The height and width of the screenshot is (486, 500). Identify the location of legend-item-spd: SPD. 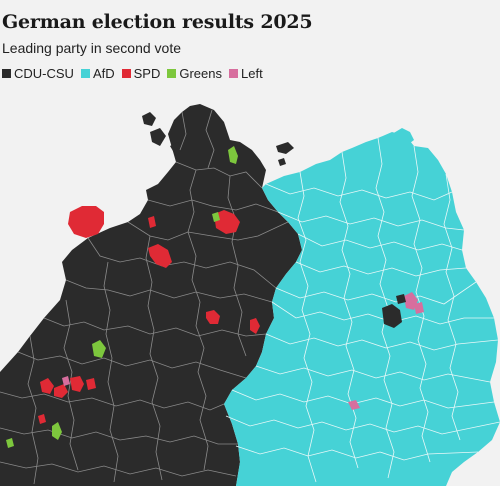
(141, 73).